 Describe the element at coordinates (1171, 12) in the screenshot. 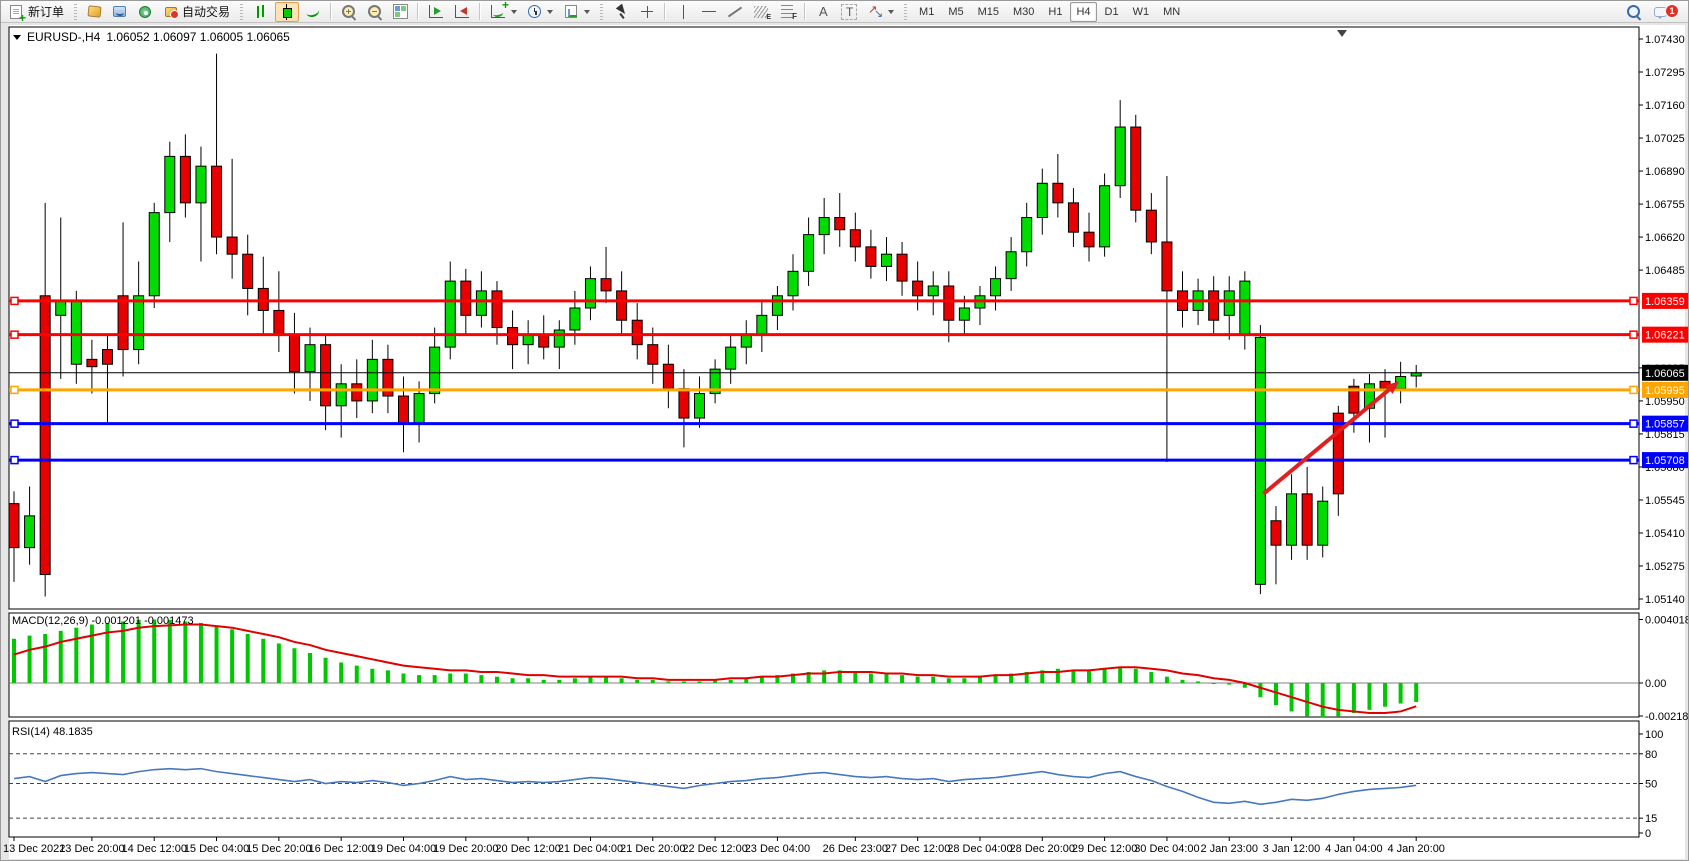

I see `timeframe-mn: MN` at that location.